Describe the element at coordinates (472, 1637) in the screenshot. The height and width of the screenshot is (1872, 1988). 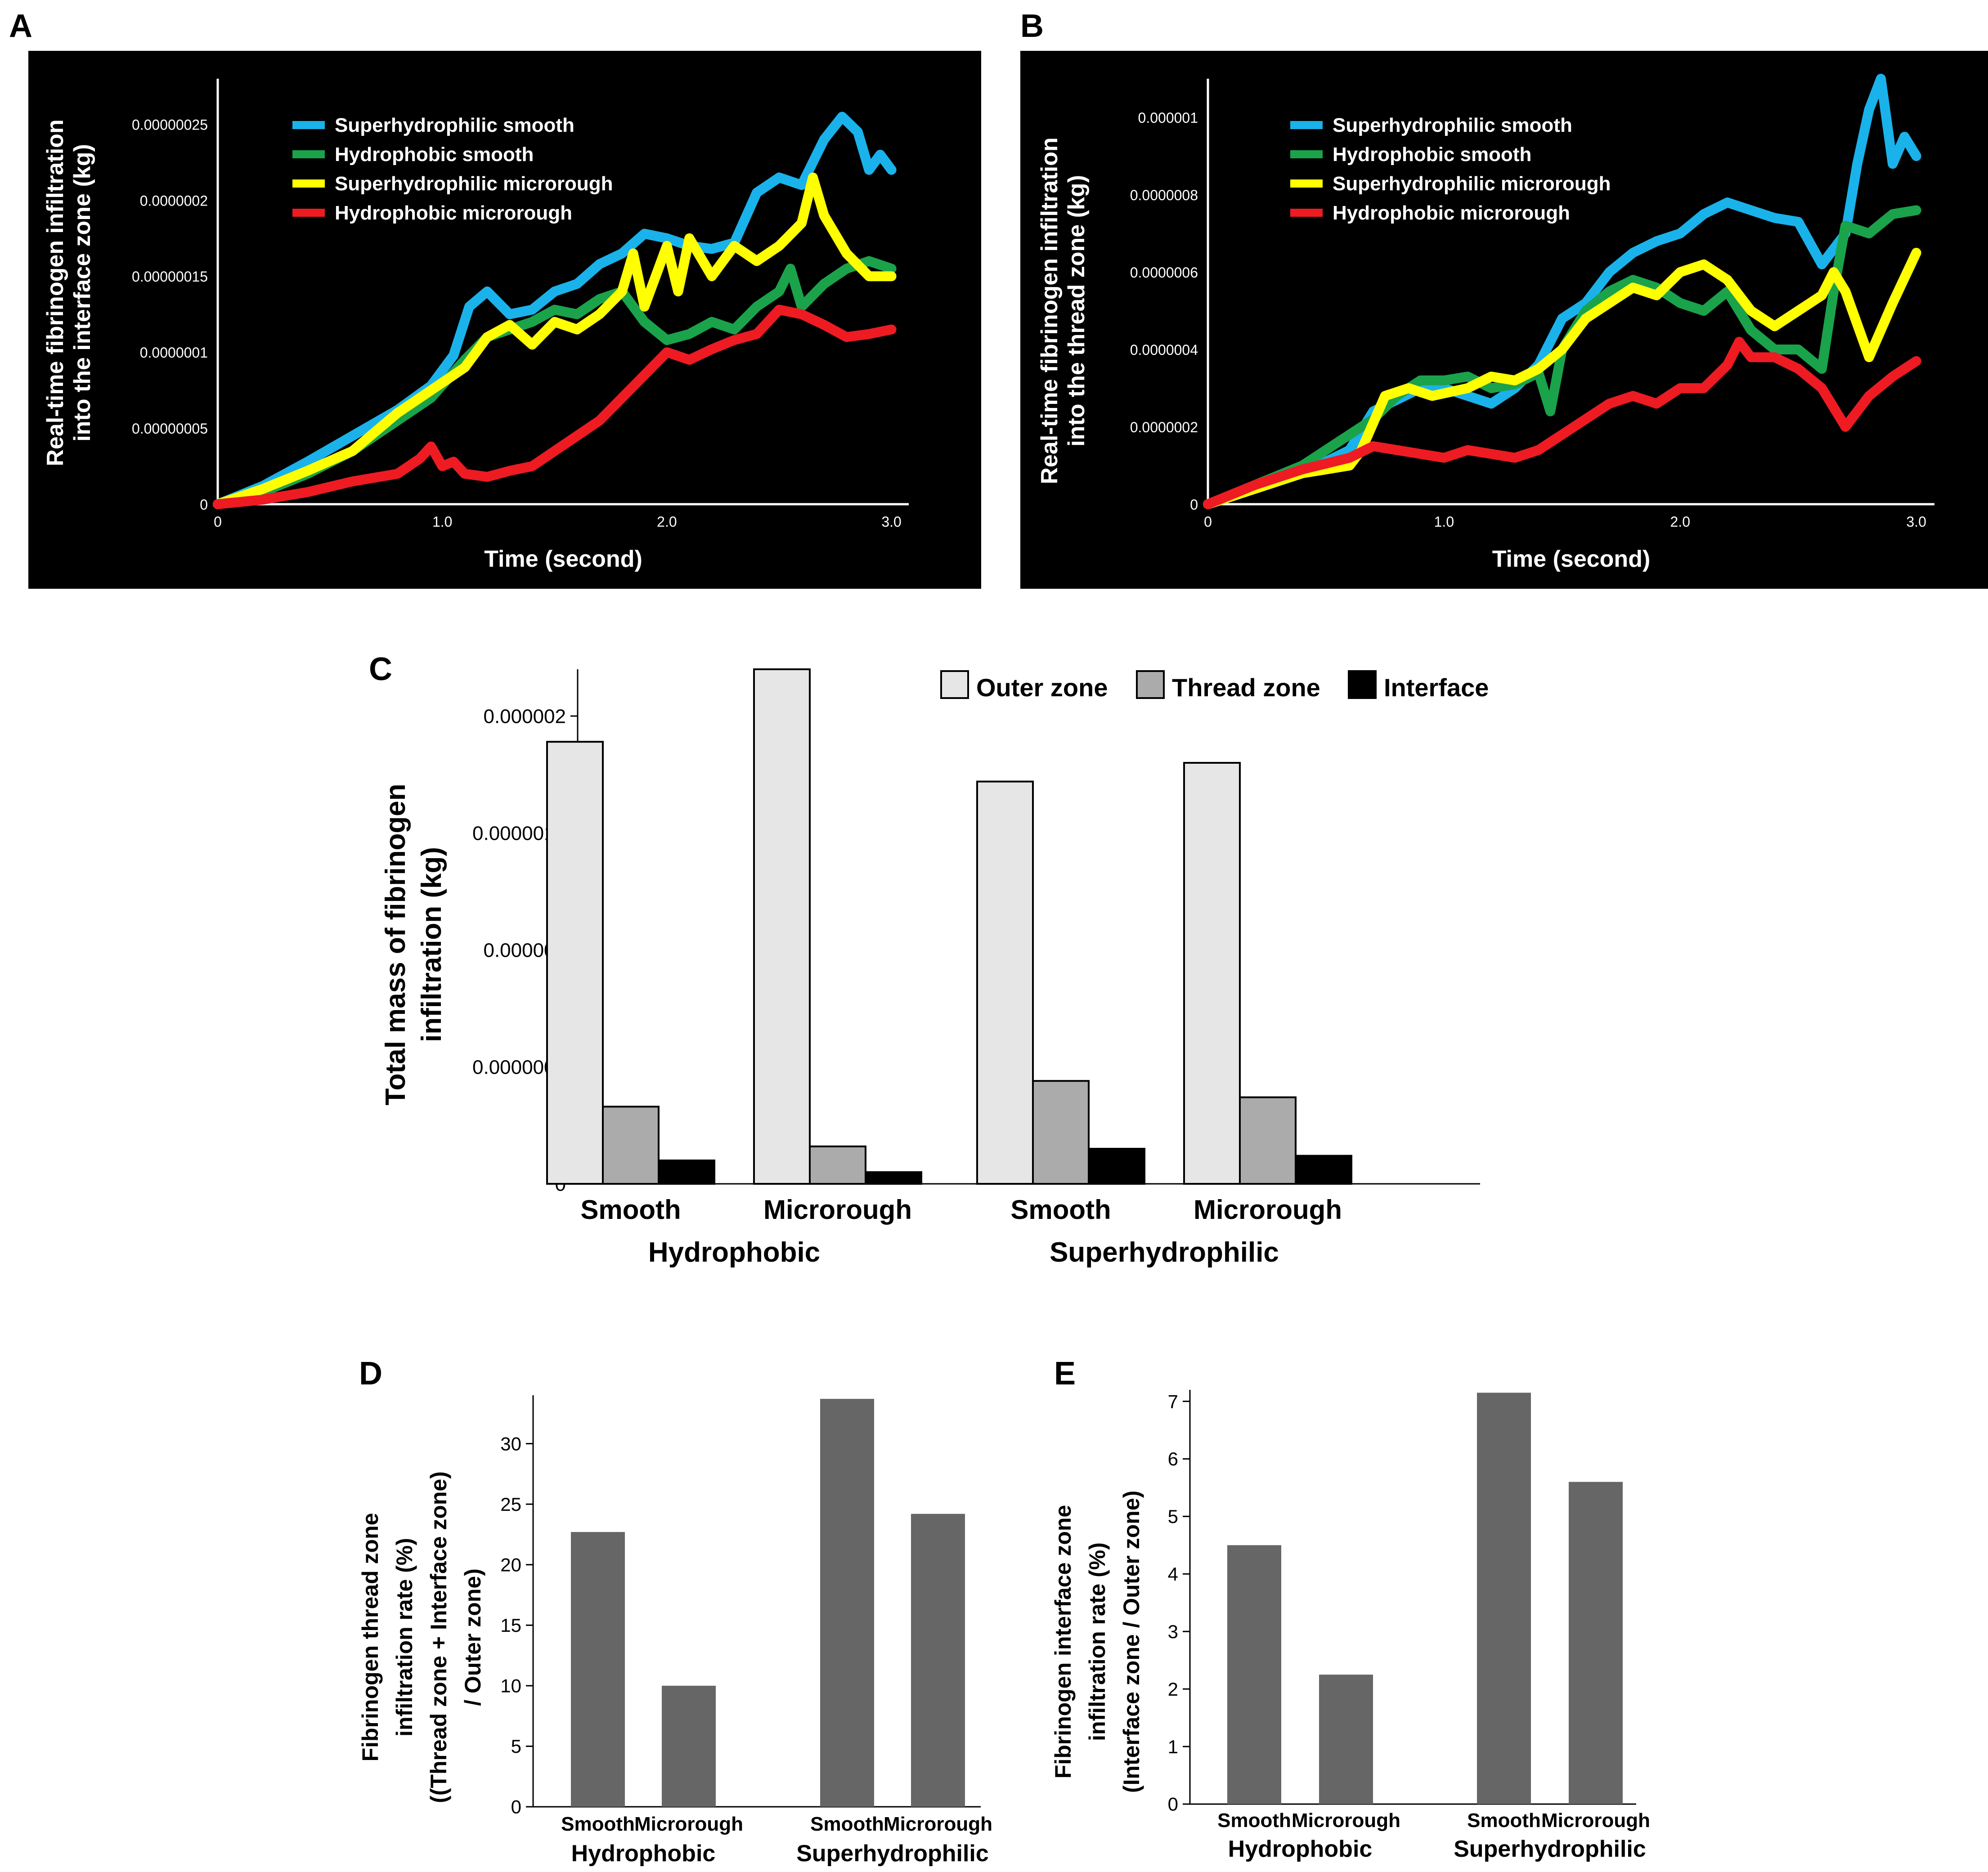
I see `y-axis-label-line: / Outer zone)` at that location.